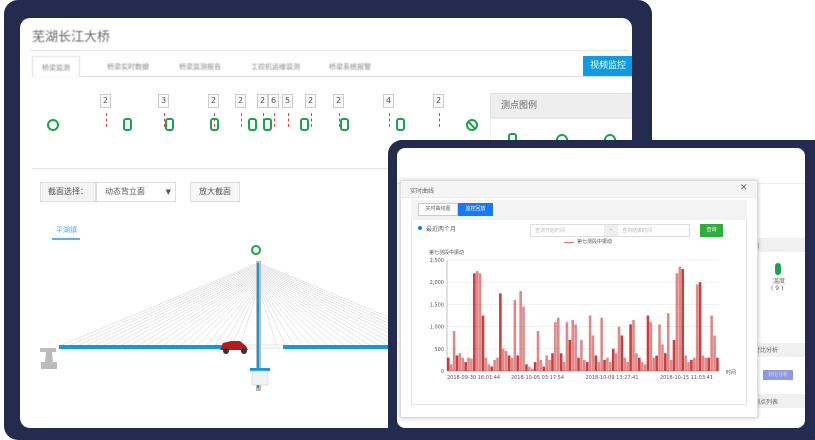 The height and width of the screenshot is (440, 815). Describe the element at coordinates (437, 305) in the screenshot. I see `y-tick-label: 1,500` at that location.